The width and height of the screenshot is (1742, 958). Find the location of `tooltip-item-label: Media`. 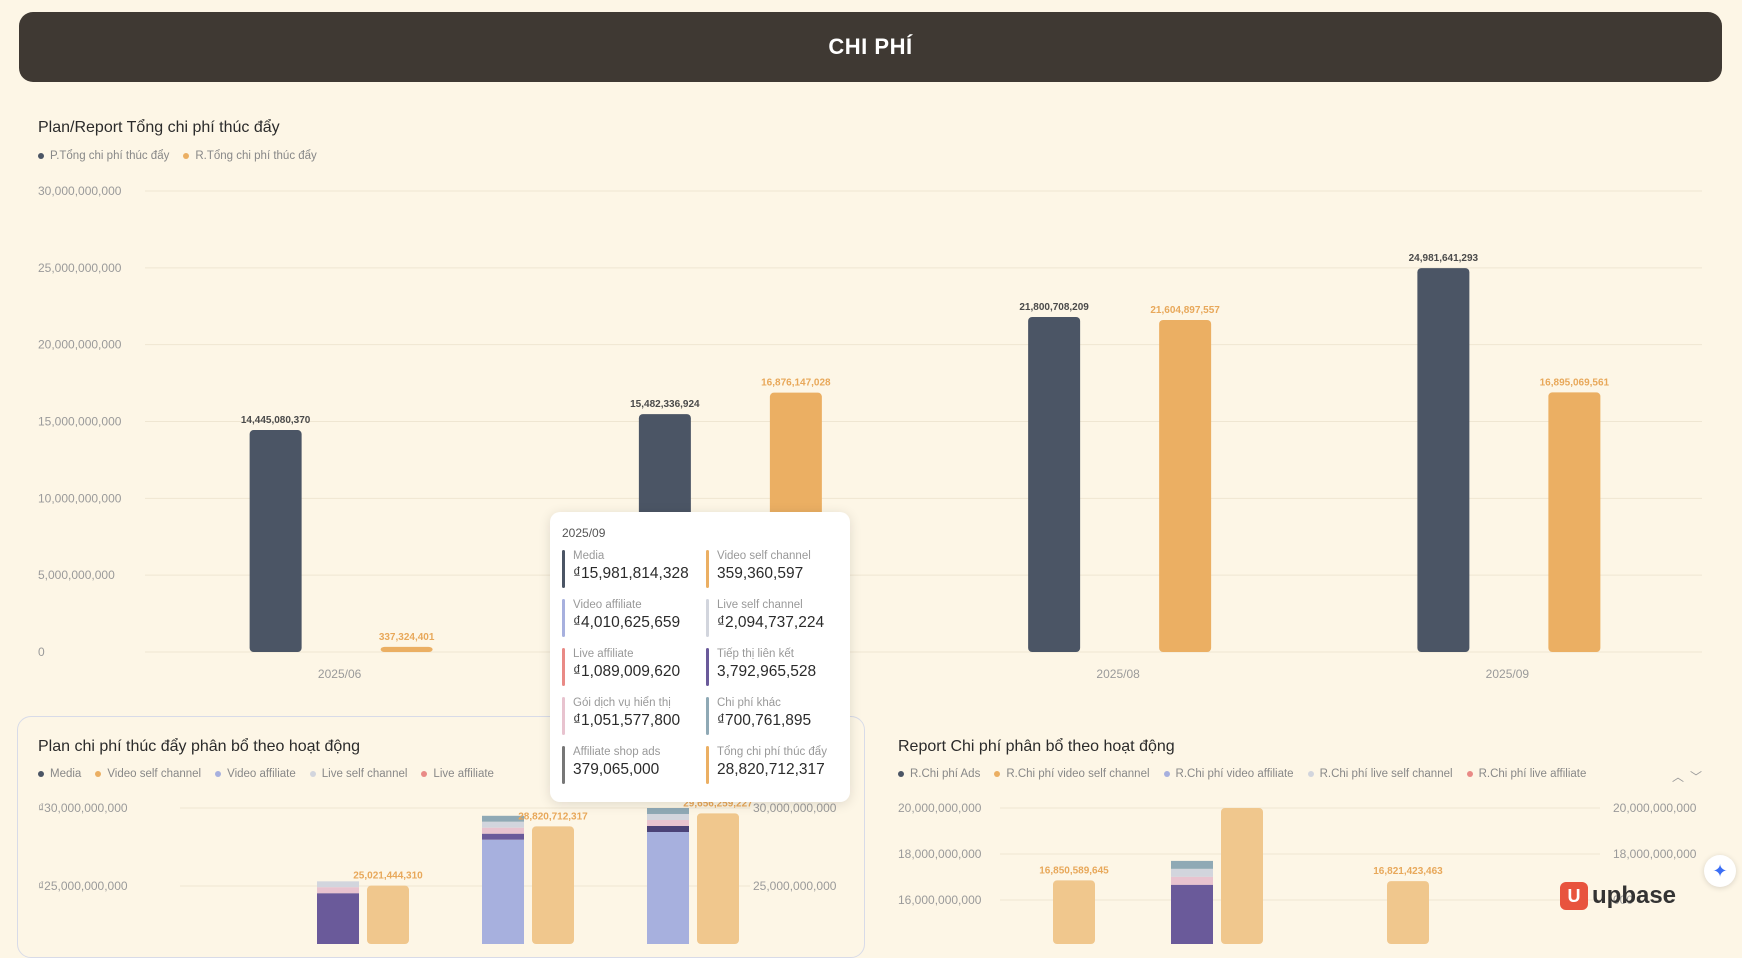

tooltip-item-label: Media is located at coordinates (589, 556).